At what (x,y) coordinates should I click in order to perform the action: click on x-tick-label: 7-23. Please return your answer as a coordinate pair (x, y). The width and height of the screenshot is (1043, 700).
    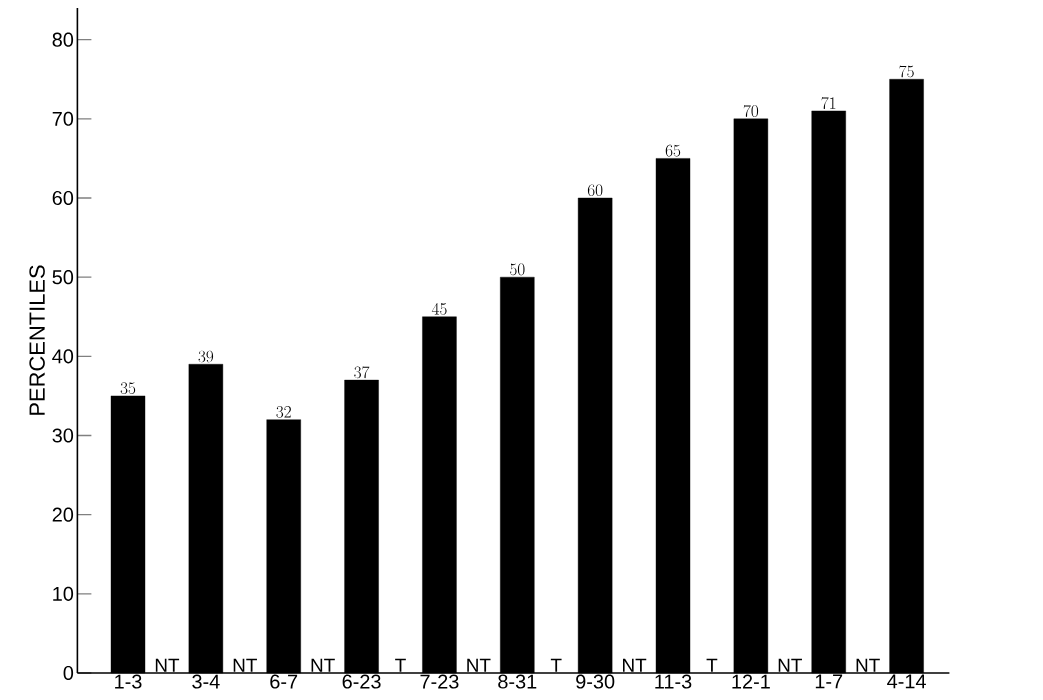
    Looking at the image, I should click on (439, 681).